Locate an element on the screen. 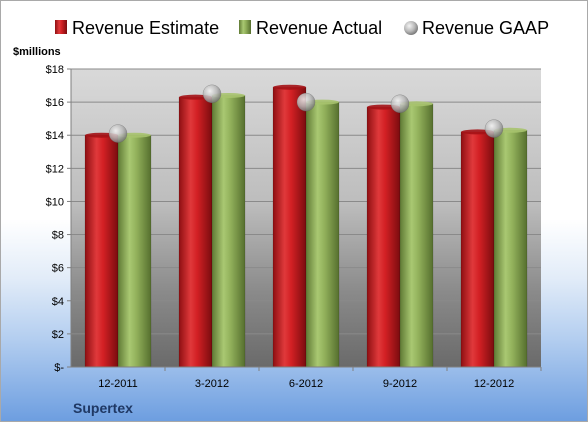 The image size is (588, 422). company-name: Supertex is located at coordinates (103, 408).